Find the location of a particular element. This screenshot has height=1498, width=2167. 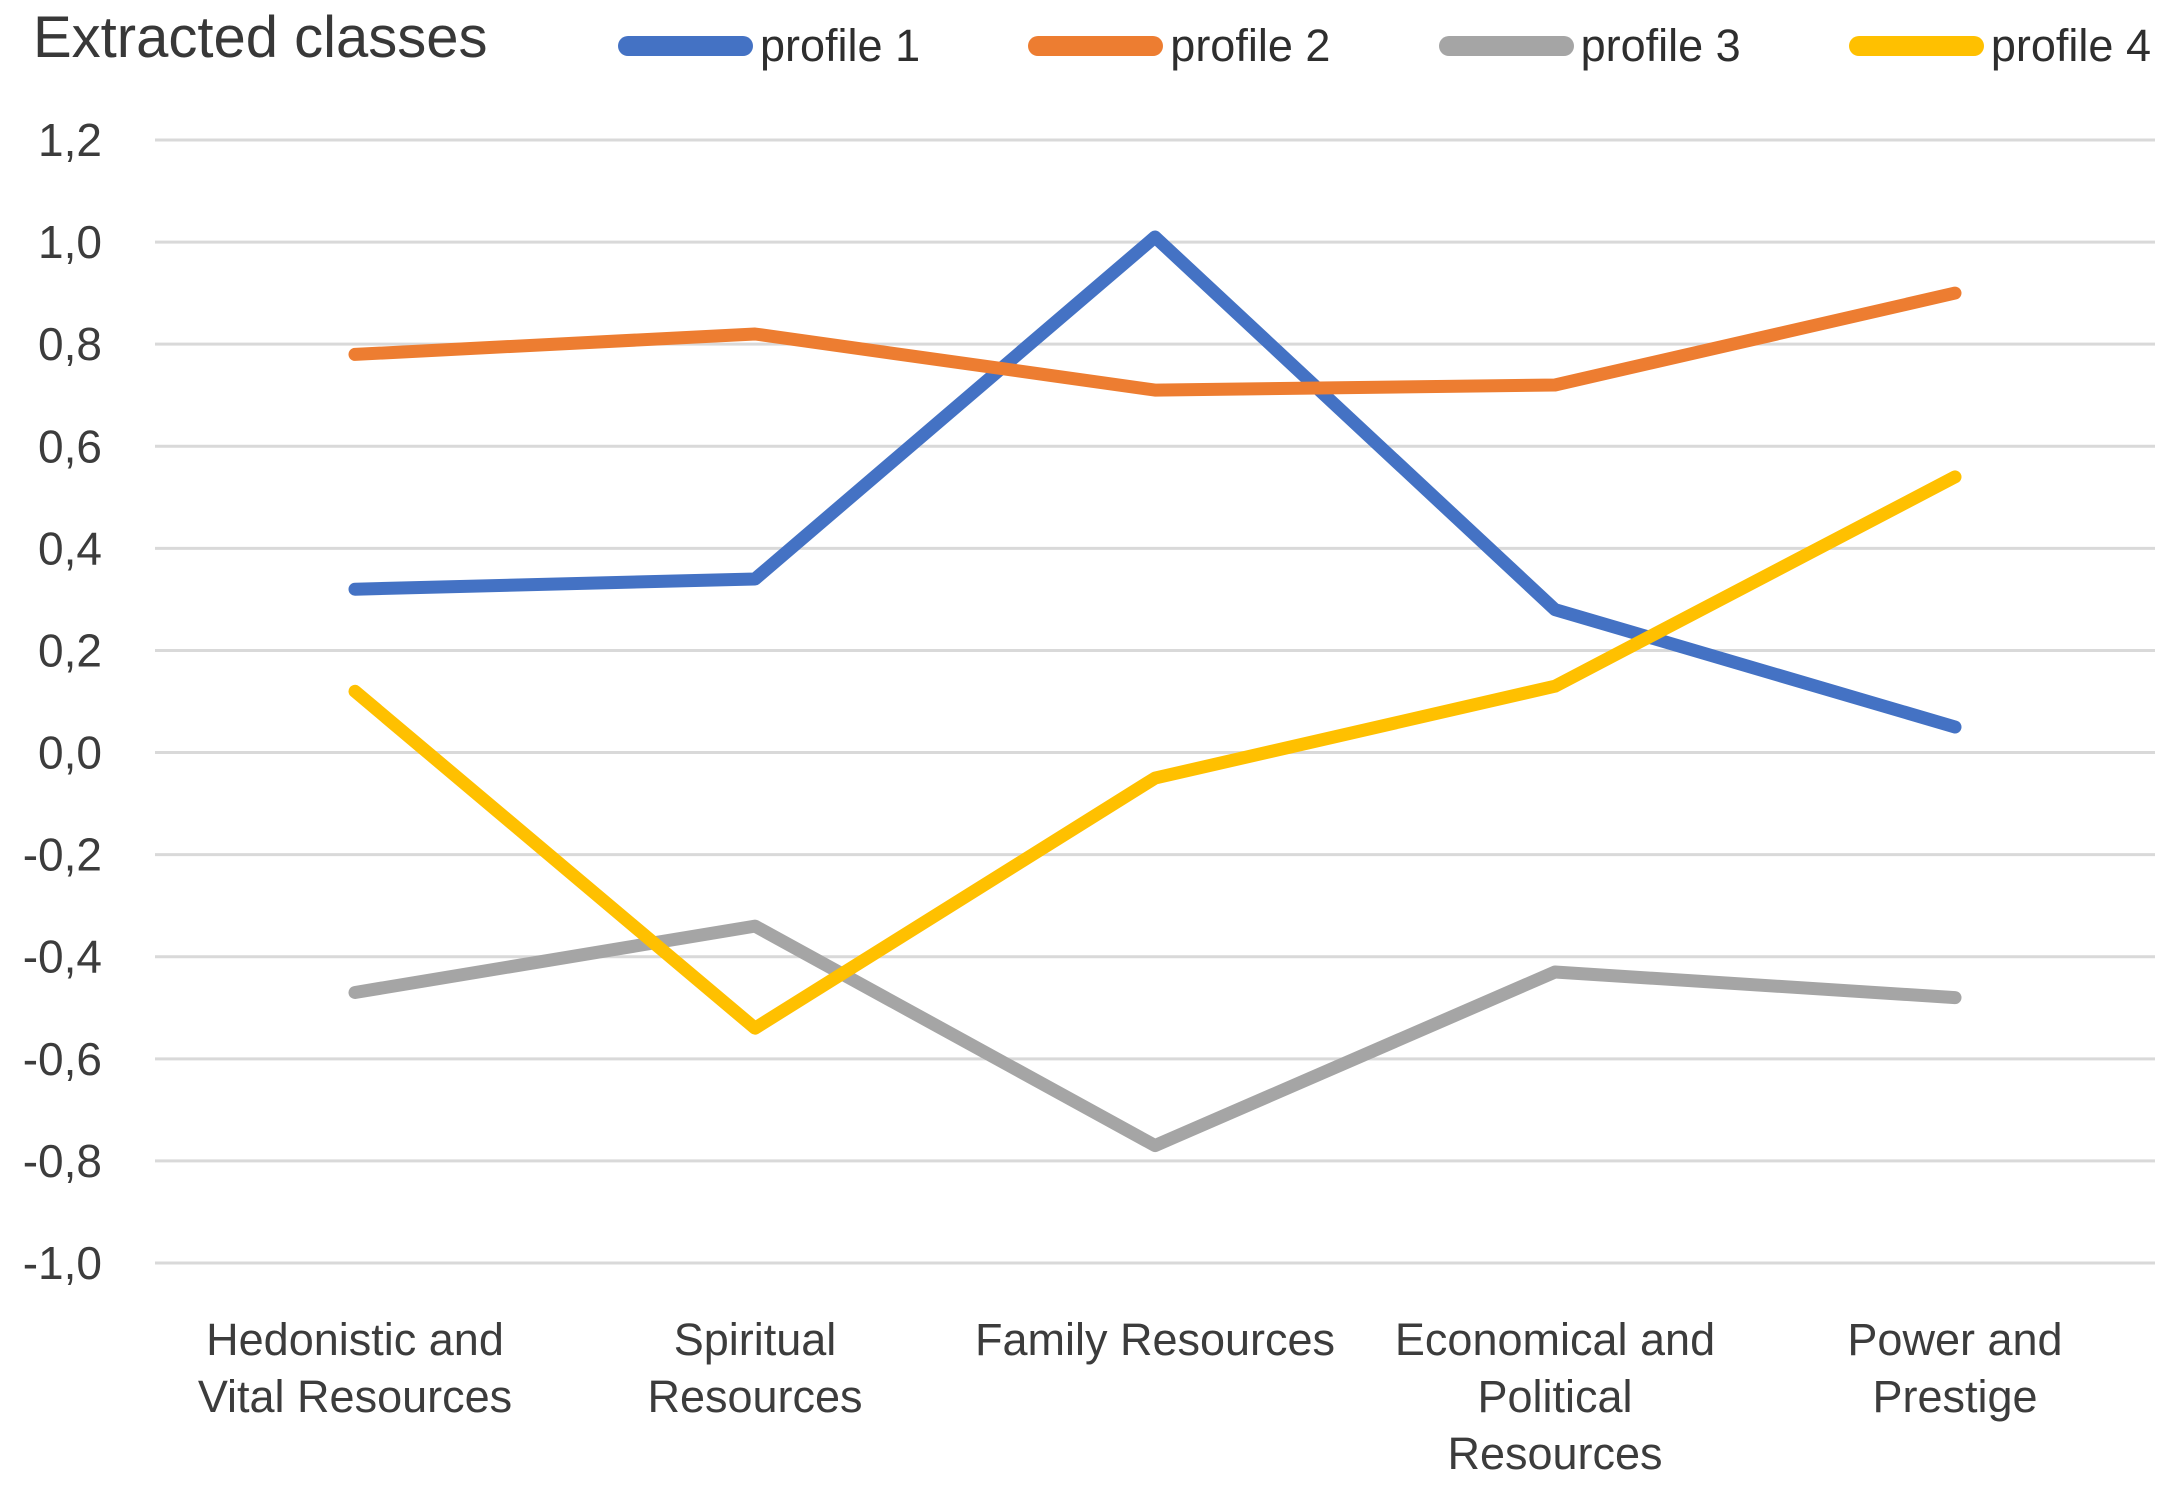

legend-item-profile-1: profile 1 is located at coordinates (769, 46).